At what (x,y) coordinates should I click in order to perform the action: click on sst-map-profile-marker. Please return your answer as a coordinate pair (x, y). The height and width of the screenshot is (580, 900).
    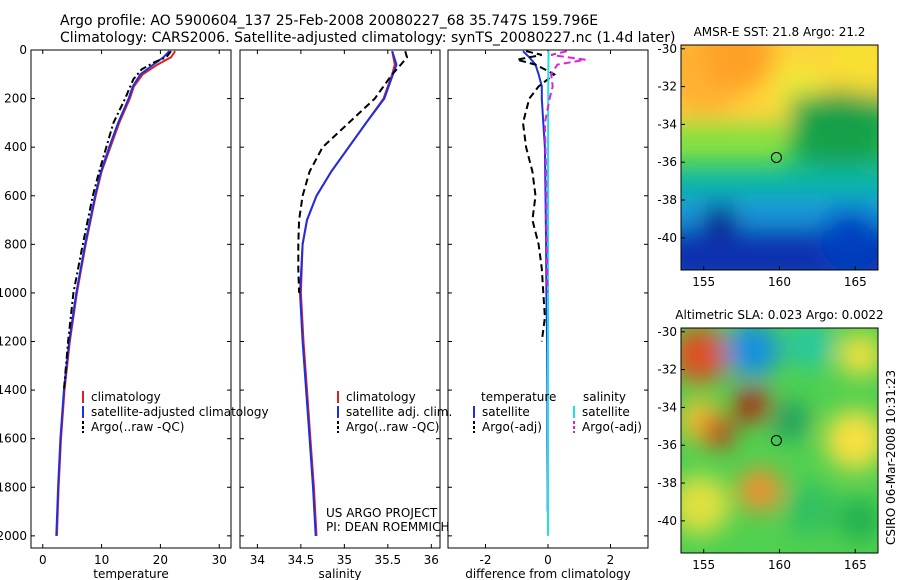
    Looking at the image, I should click on (776, 157).